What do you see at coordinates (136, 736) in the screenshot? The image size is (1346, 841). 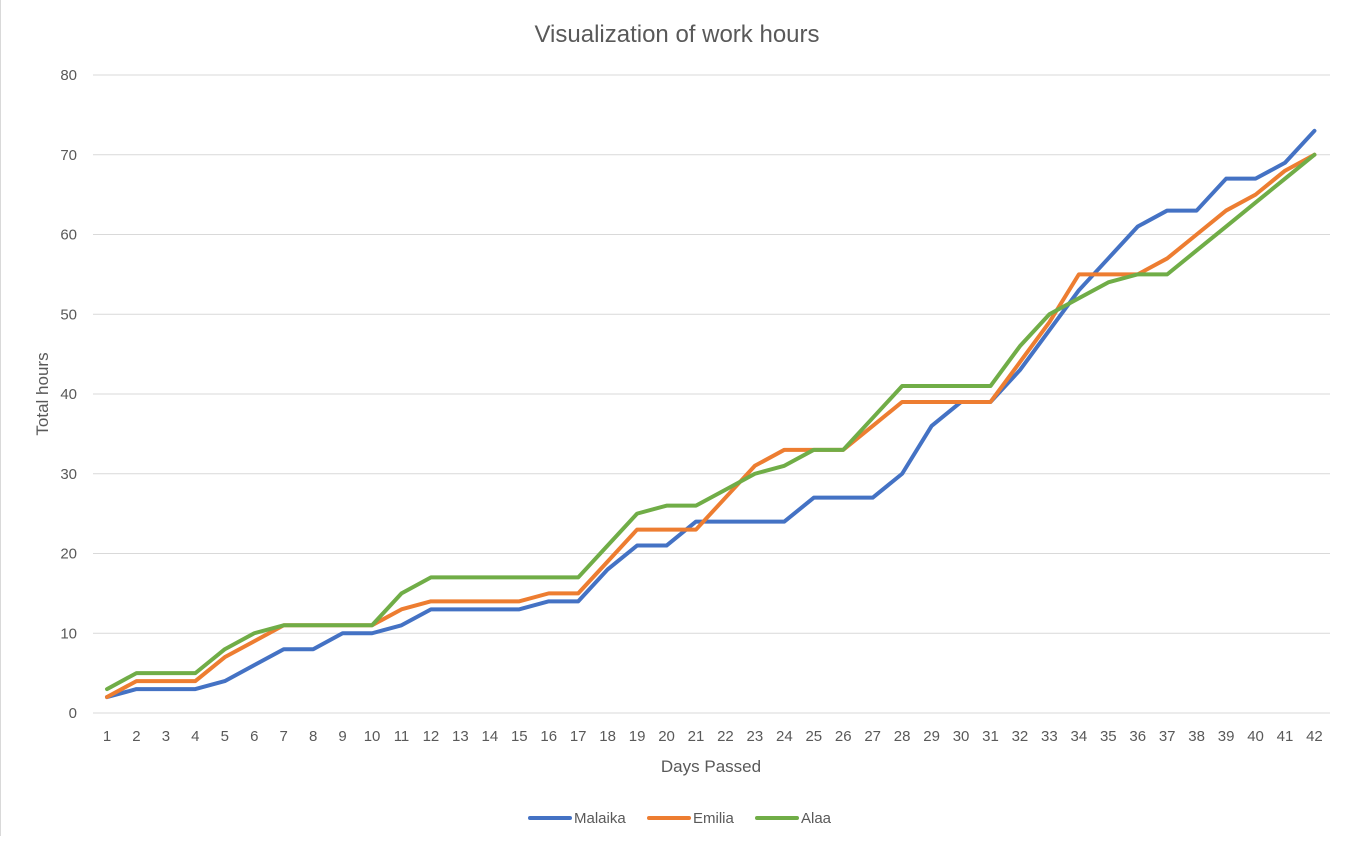 I see `x-tick-label: 2` at bounding box center [136, 736].